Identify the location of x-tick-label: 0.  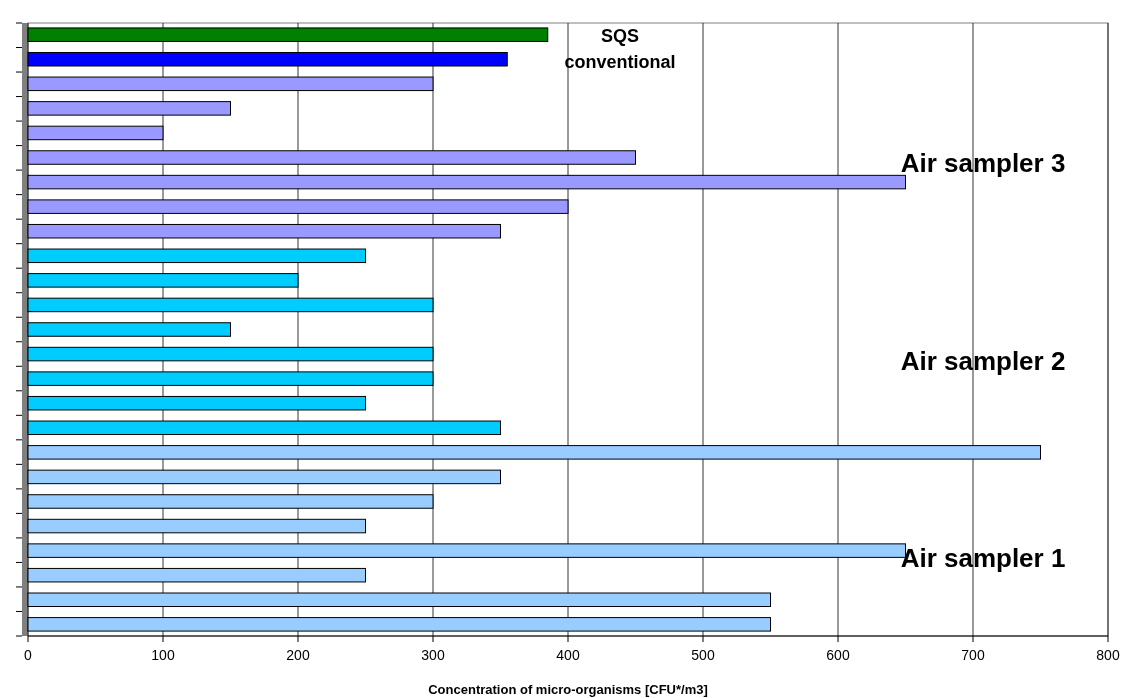
(28, 655).